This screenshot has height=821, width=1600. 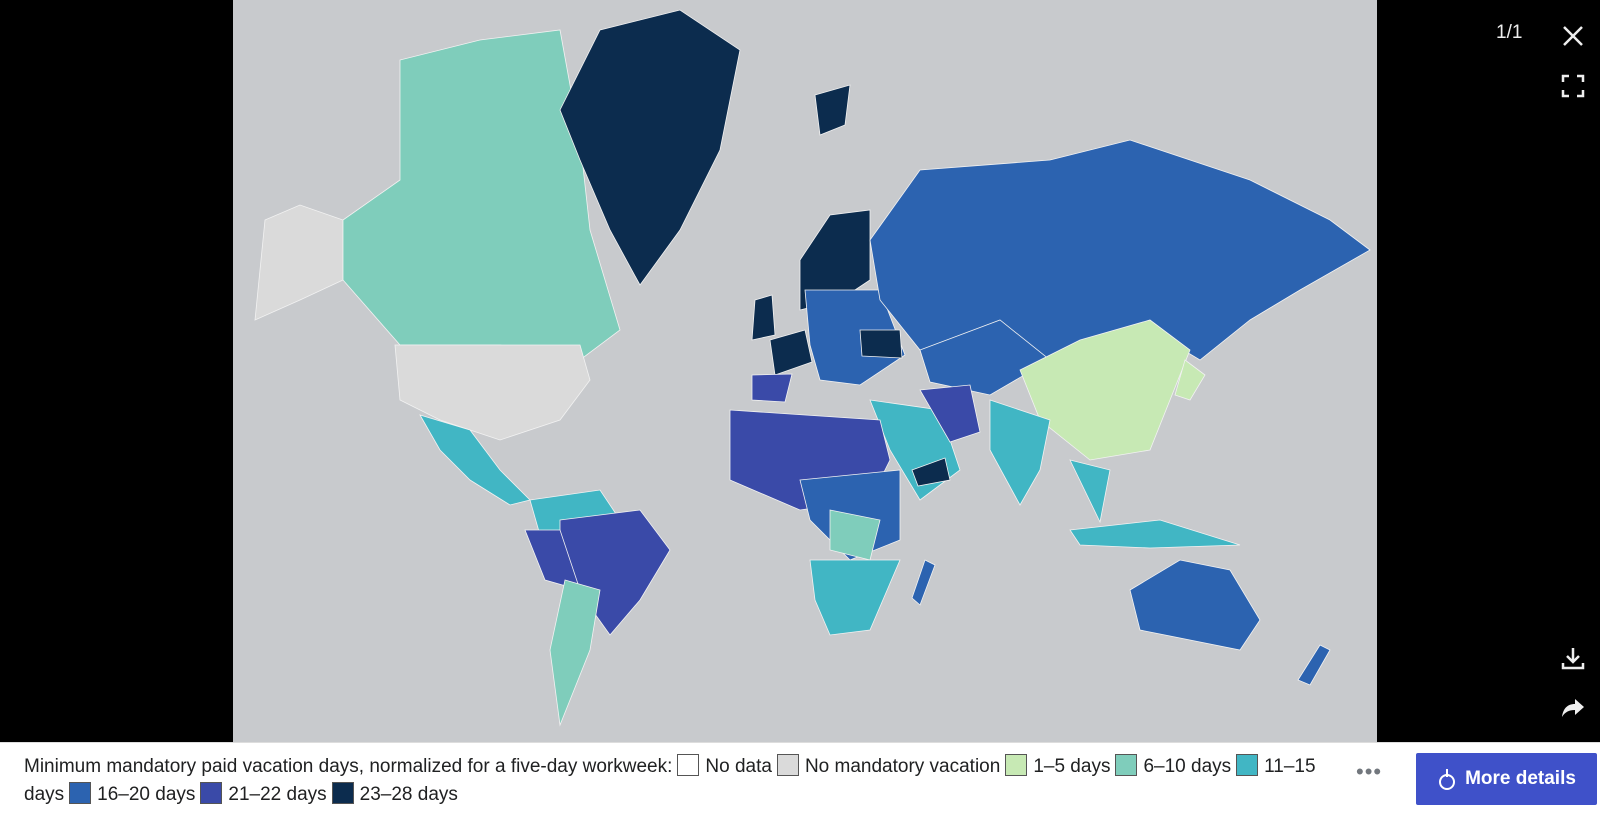 I want to click on legend-label: 21–22 days, so click(x=277, y=794).